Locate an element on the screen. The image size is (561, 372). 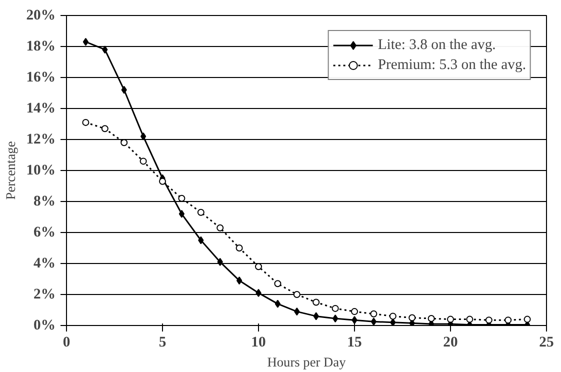
y-tick-label: 18% is located at coordinates (41, 46).